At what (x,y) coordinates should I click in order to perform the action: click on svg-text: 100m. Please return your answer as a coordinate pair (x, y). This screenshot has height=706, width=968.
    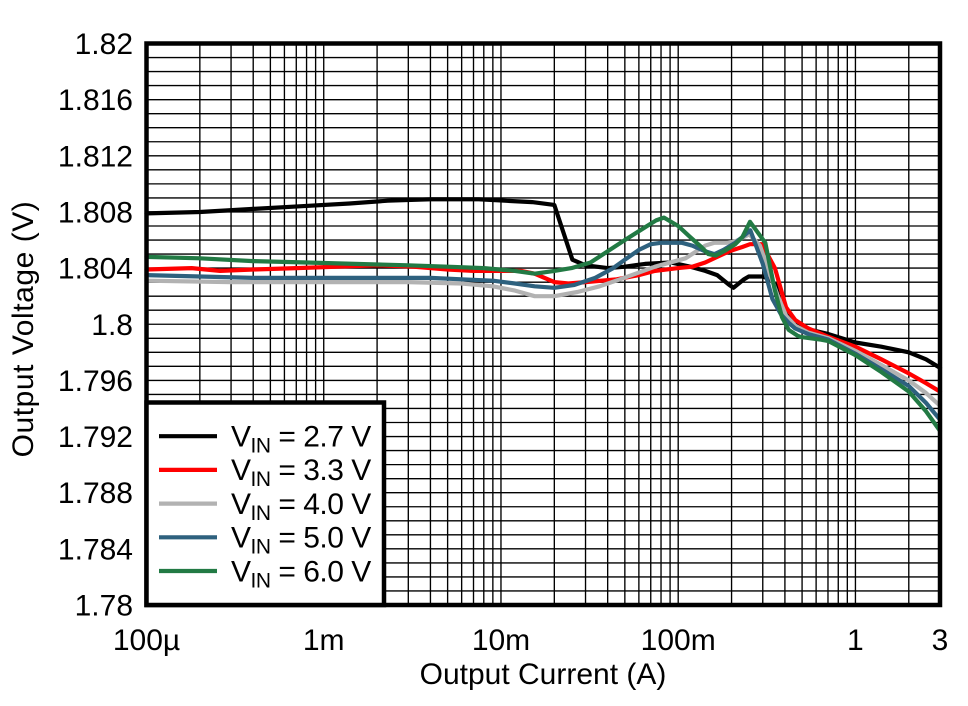
    Looking at the image, I should click on (678, 640).